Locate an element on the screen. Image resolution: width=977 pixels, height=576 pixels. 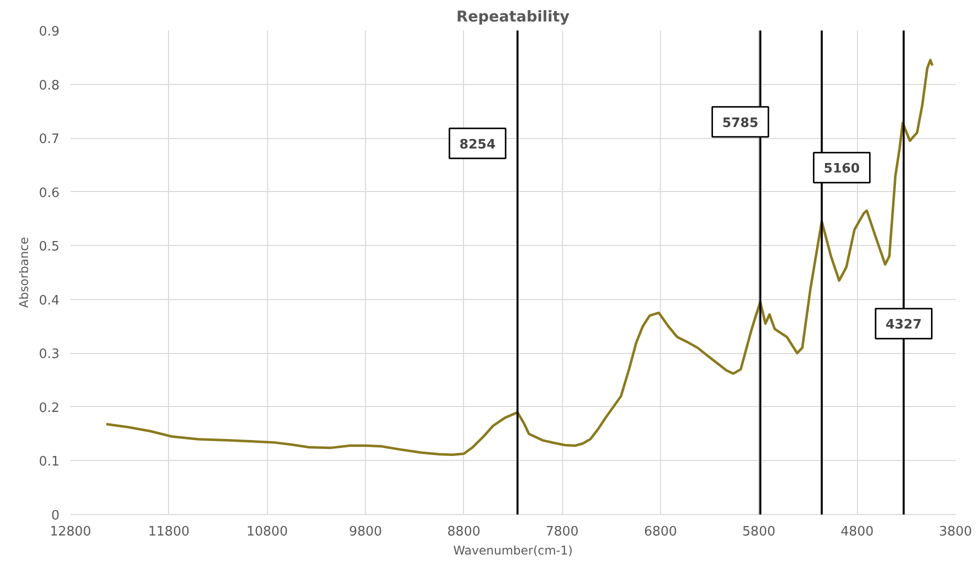
y-tick-label: 0.6 is located at coordinates (49, 193).